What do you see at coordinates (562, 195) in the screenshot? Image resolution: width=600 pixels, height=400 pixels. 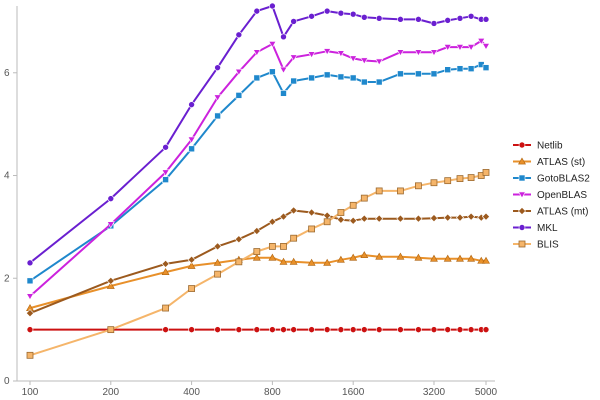 I see `legend-label: OpenBLAS` at bounding box center [562, 195].